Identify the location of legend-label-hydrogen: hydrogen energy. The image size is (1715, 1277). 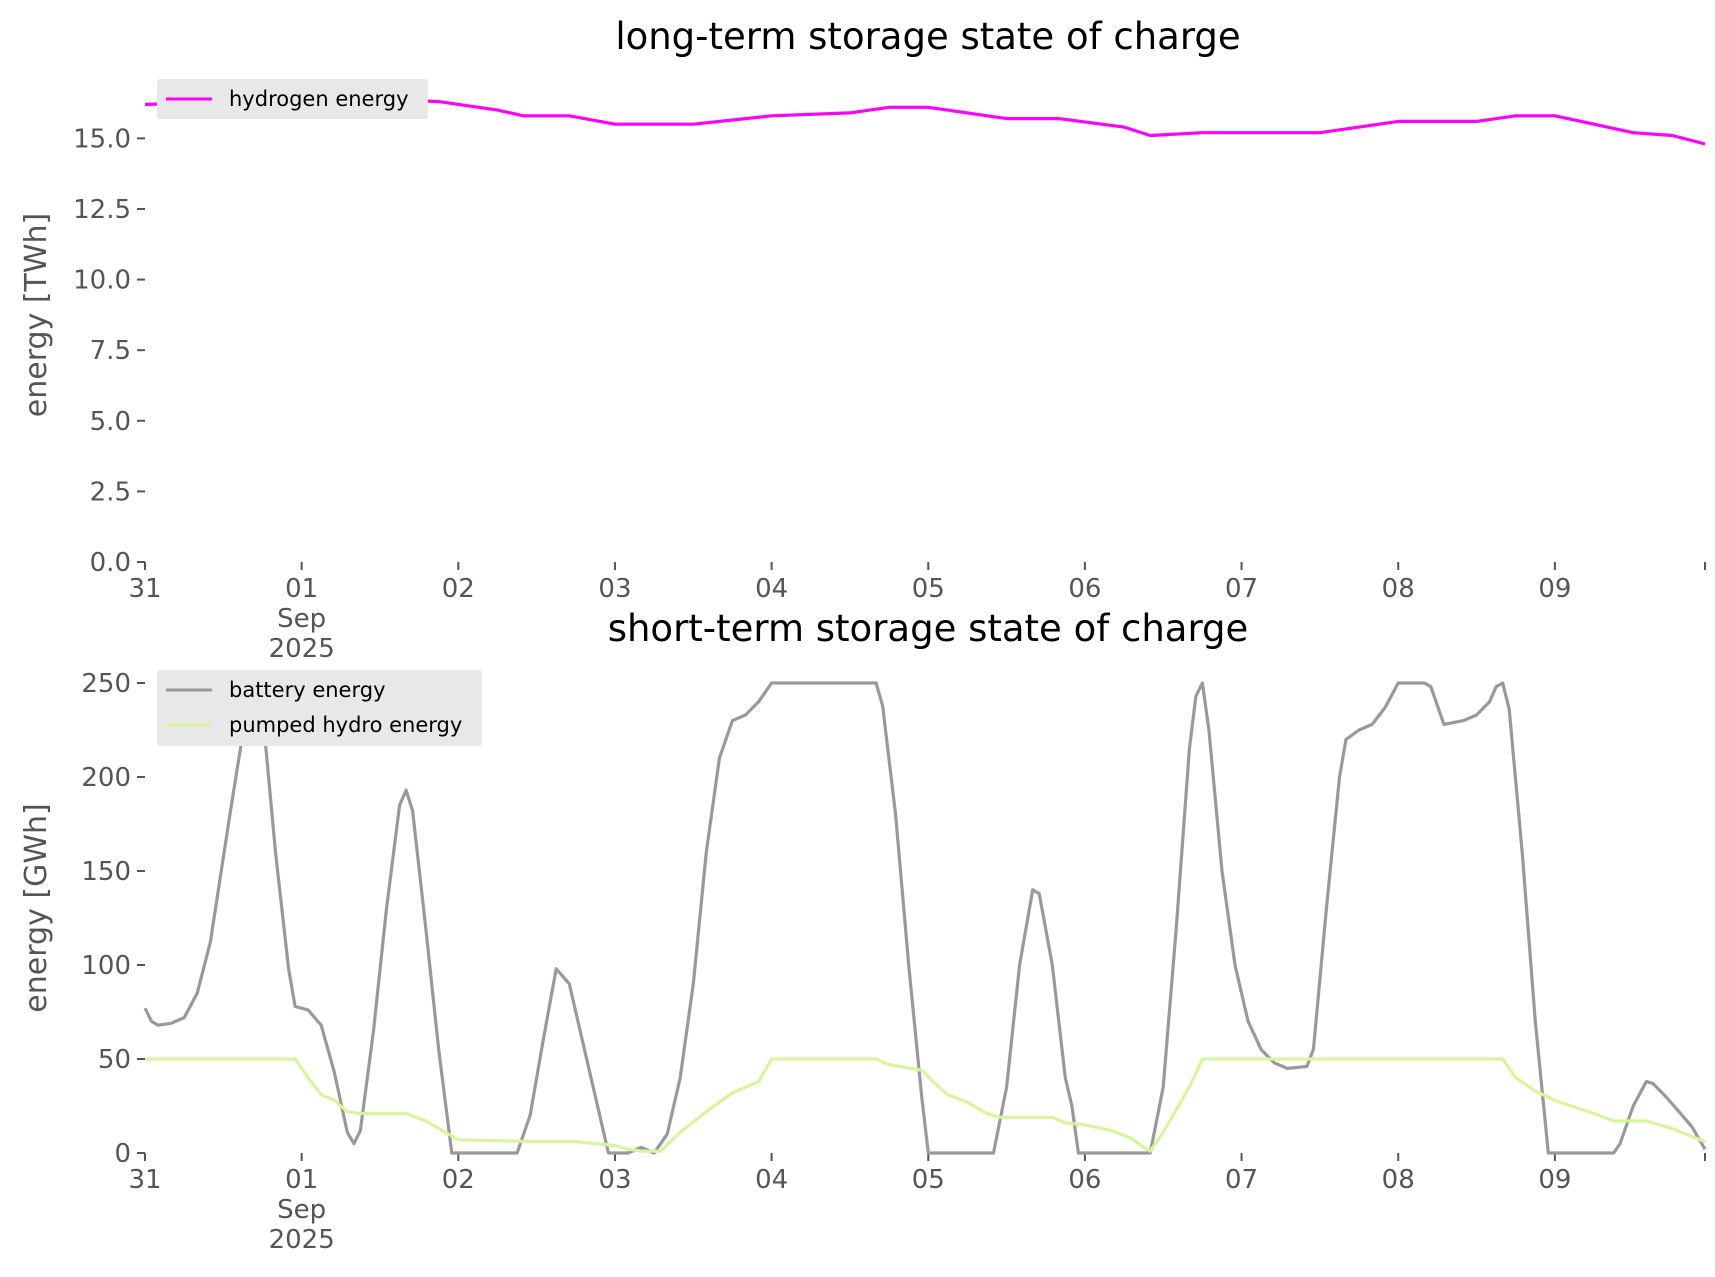
(319, 99).